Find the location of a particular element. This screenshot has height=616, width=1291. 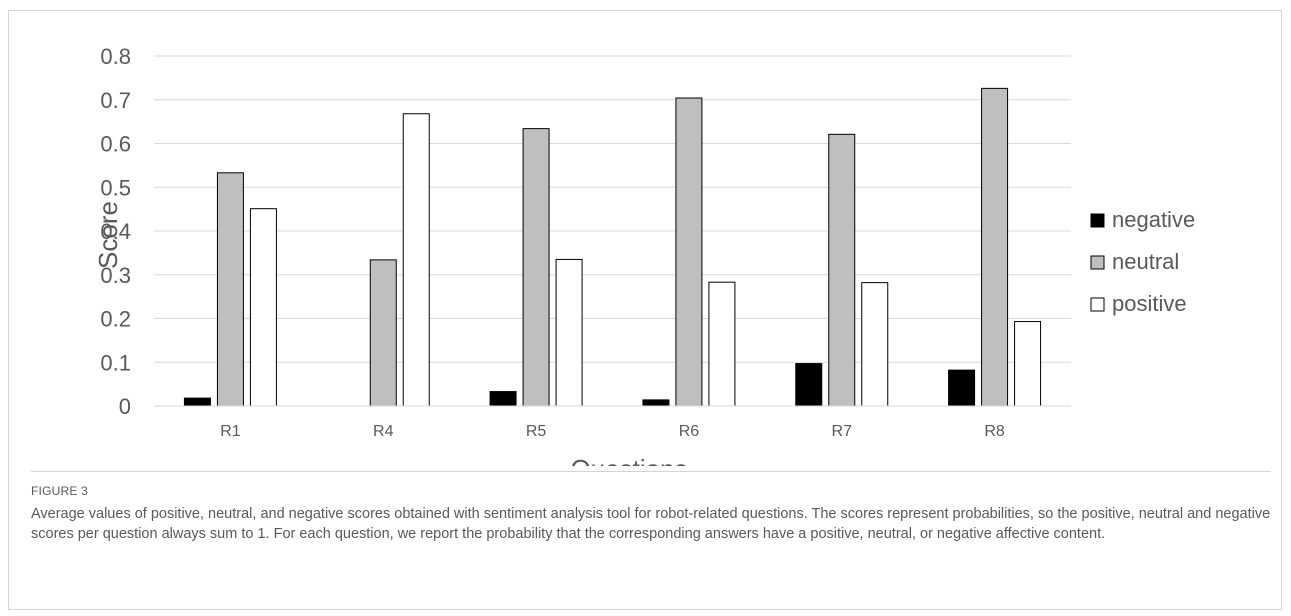

y-tick-label: 0.3 is located at coordinates (115, 275).